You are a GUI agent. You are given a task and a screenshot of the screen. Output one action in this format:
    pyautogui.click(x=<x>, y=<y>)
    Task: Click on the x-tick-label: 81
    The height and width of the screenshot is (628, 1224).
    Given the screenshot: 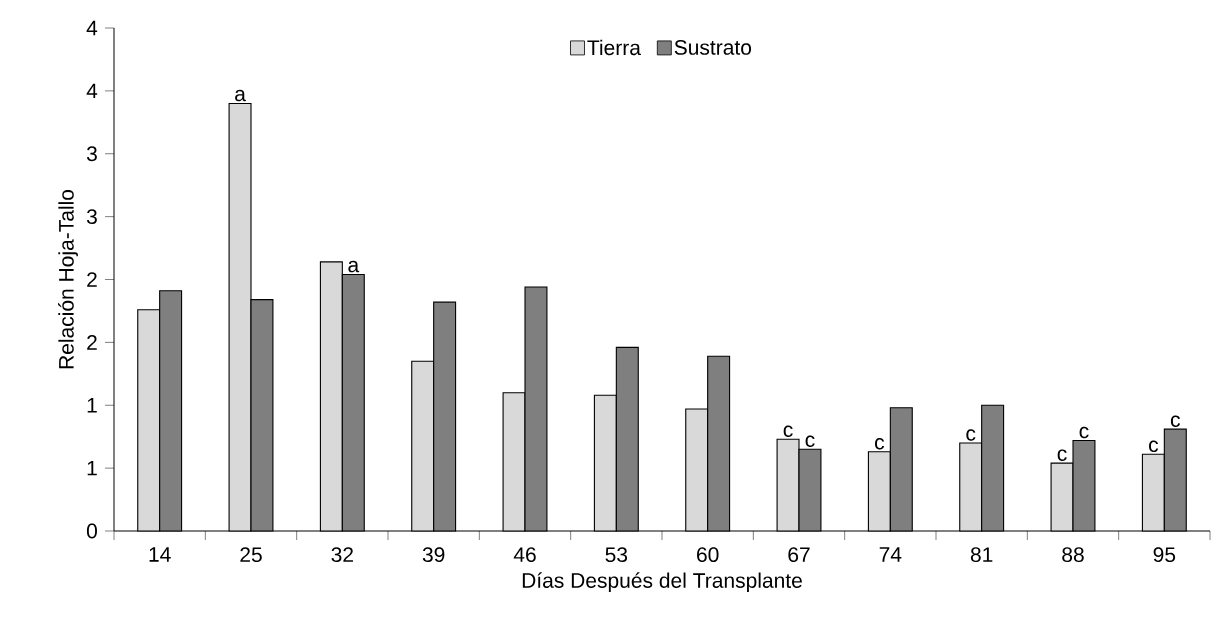 What is the action you would take?
    pyautogui.click(x=981, y=555)
    